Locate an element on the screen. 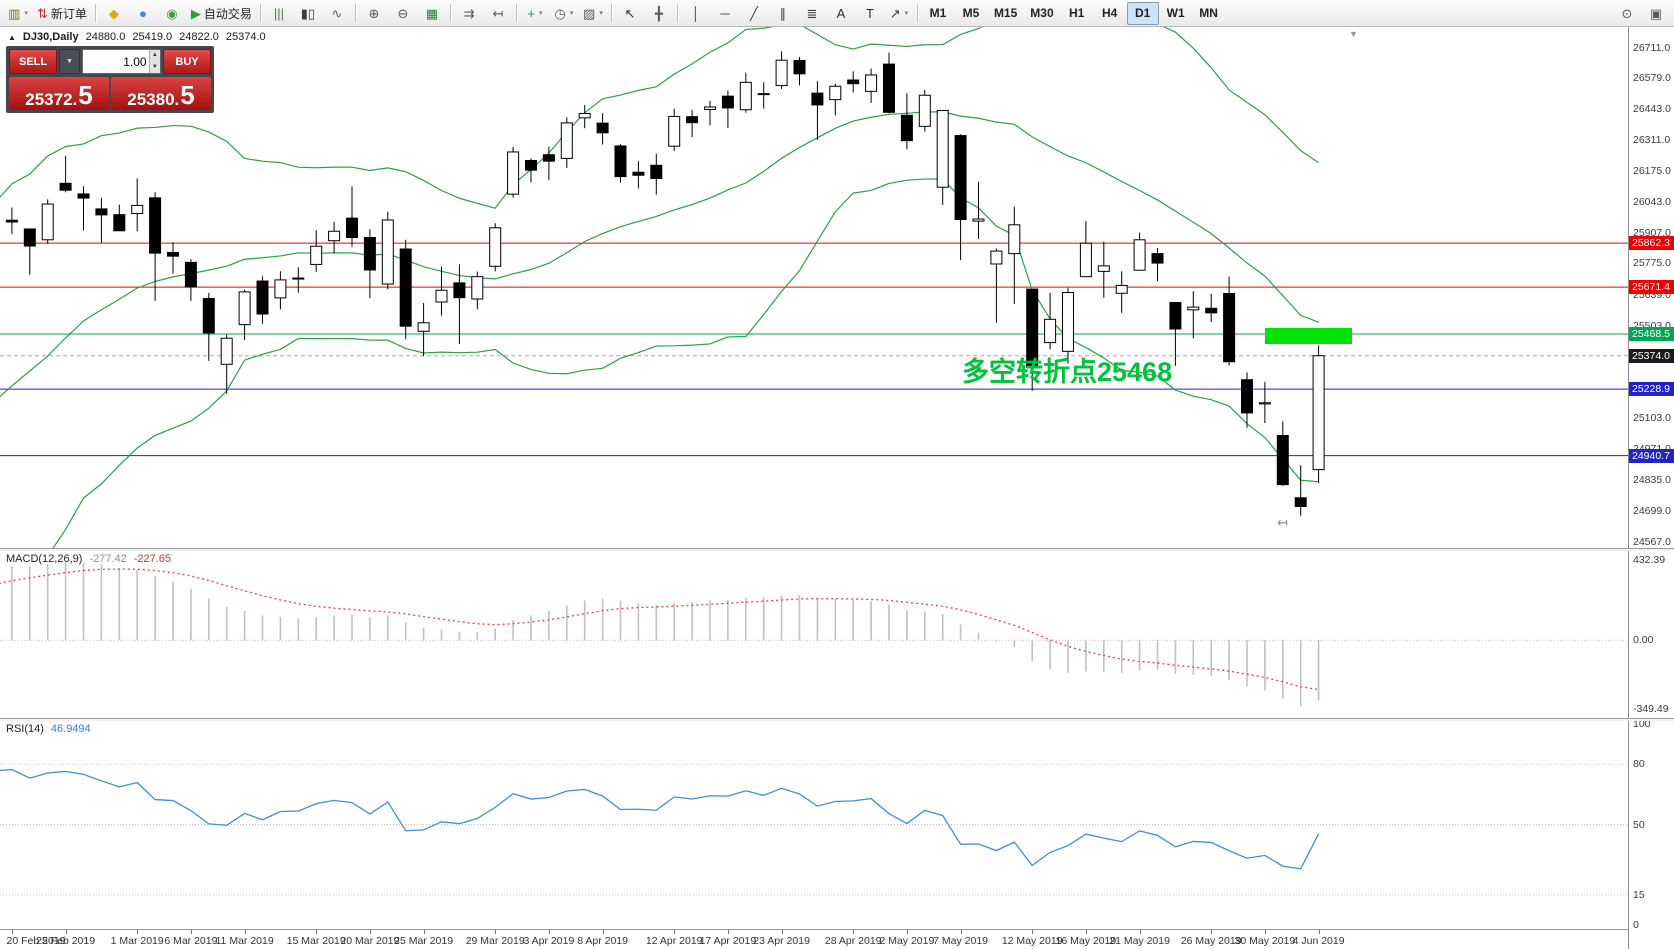  crosshair-button: ╋ is located at coordinates (659, 13).